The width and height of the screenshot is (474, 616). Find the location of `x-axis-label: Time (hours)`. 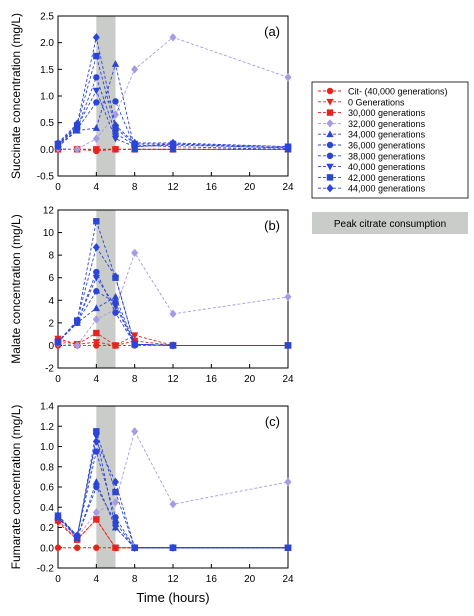

x-axis-label: Time (hours) is located at coordinates (172, 597).